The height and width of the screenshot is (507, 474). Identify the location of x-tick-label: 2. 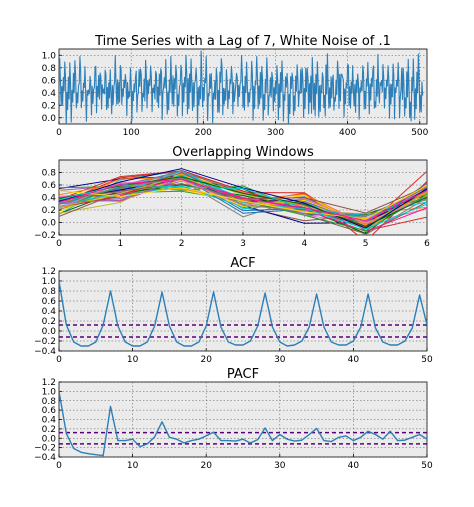
(182, 244).